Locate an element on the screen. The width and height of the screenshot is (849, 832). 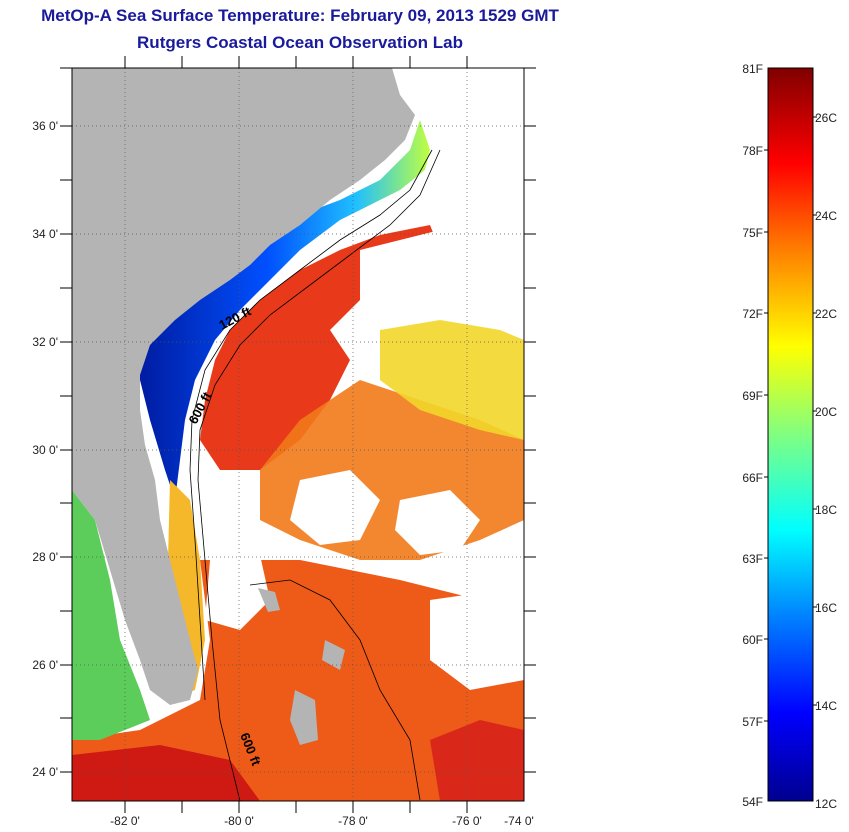
lat-label: 34 0' is located at coordinates (45, 234).